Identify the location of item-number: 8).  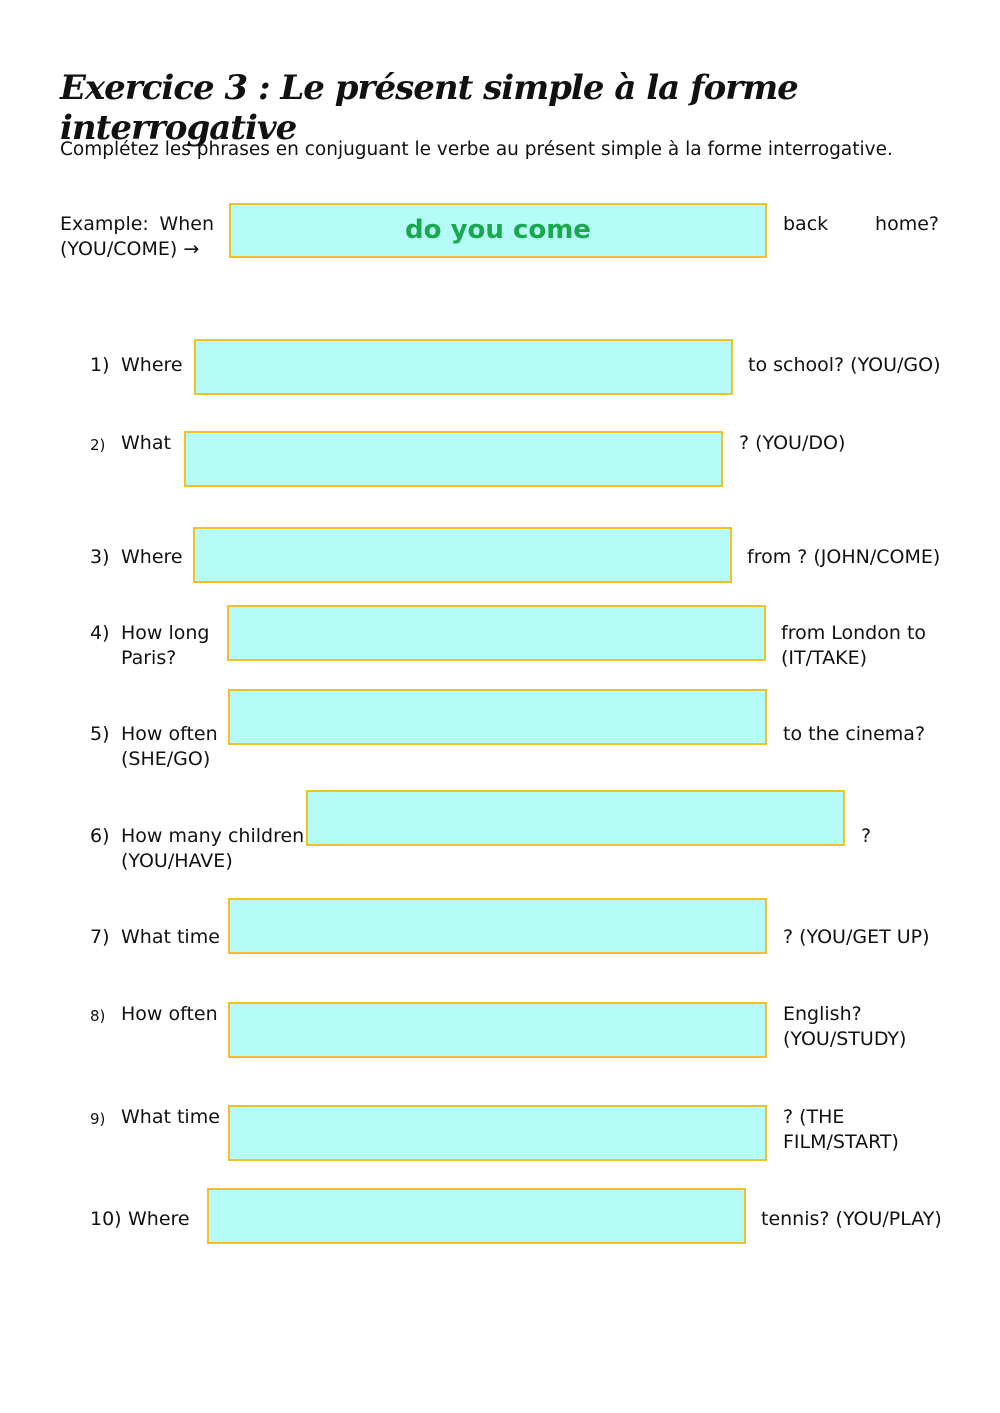
(98, 1016).